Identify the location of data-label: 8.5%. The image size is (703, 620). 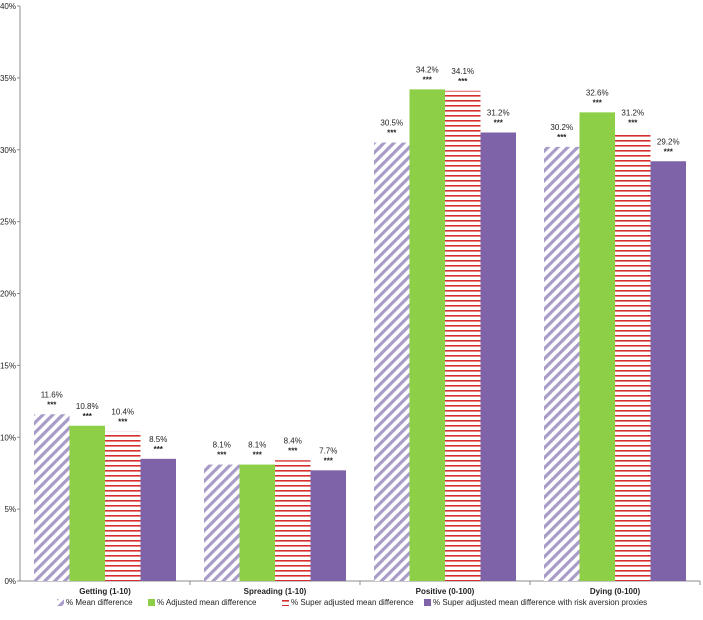
(158, 439).